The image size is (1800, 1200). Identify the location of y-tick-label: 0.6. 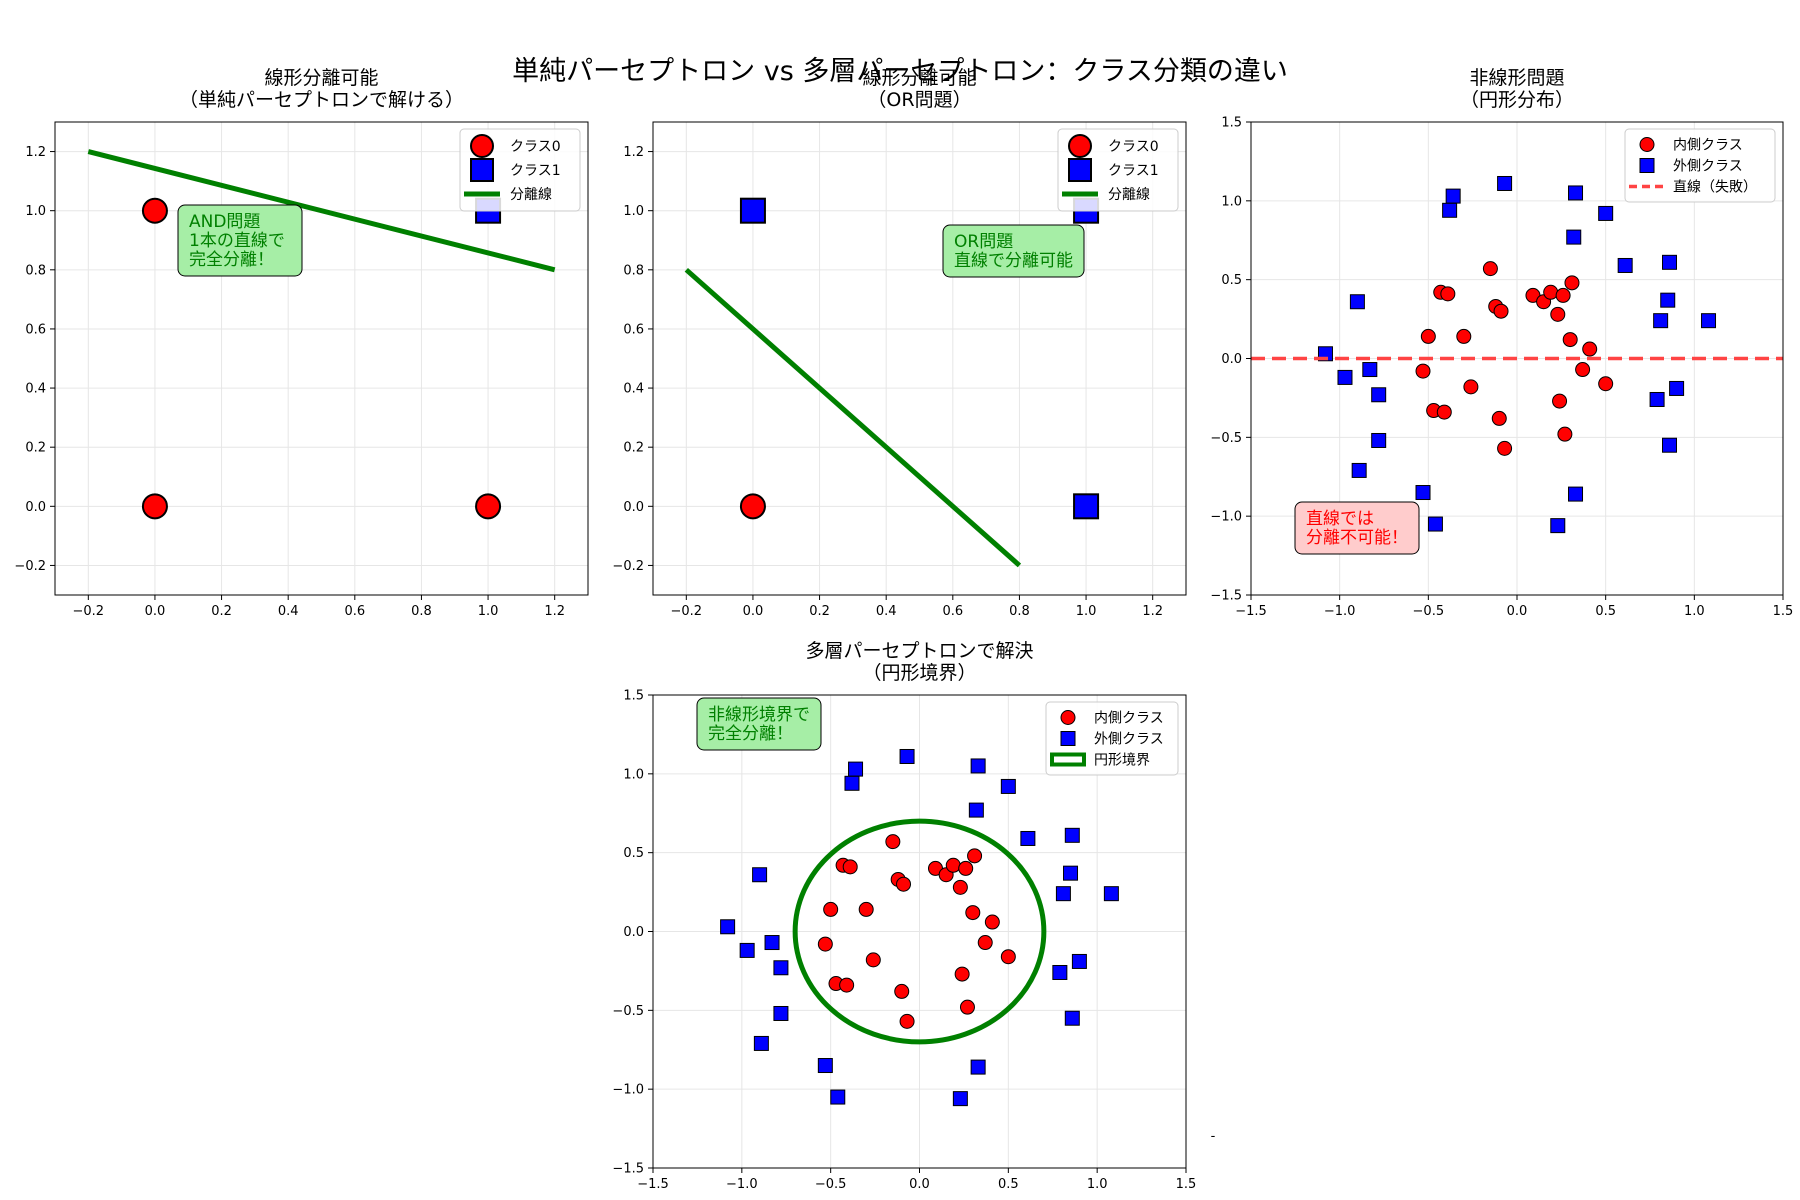
(35, 329).